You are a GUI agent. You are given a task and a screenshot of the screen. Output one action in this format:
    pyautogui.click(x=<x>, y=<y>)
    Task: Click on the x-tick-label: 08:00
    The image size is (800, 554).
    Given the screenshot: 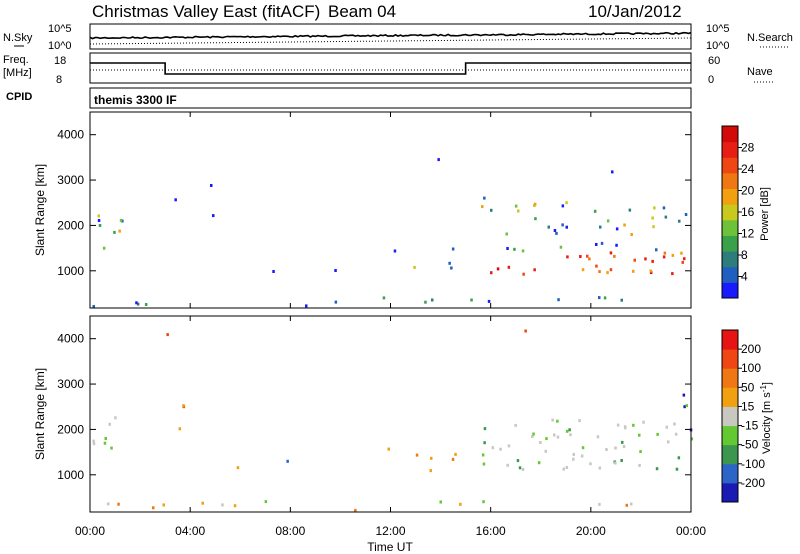 What is the action you would take?
    pyautogui.click(x=290, y=531)
    